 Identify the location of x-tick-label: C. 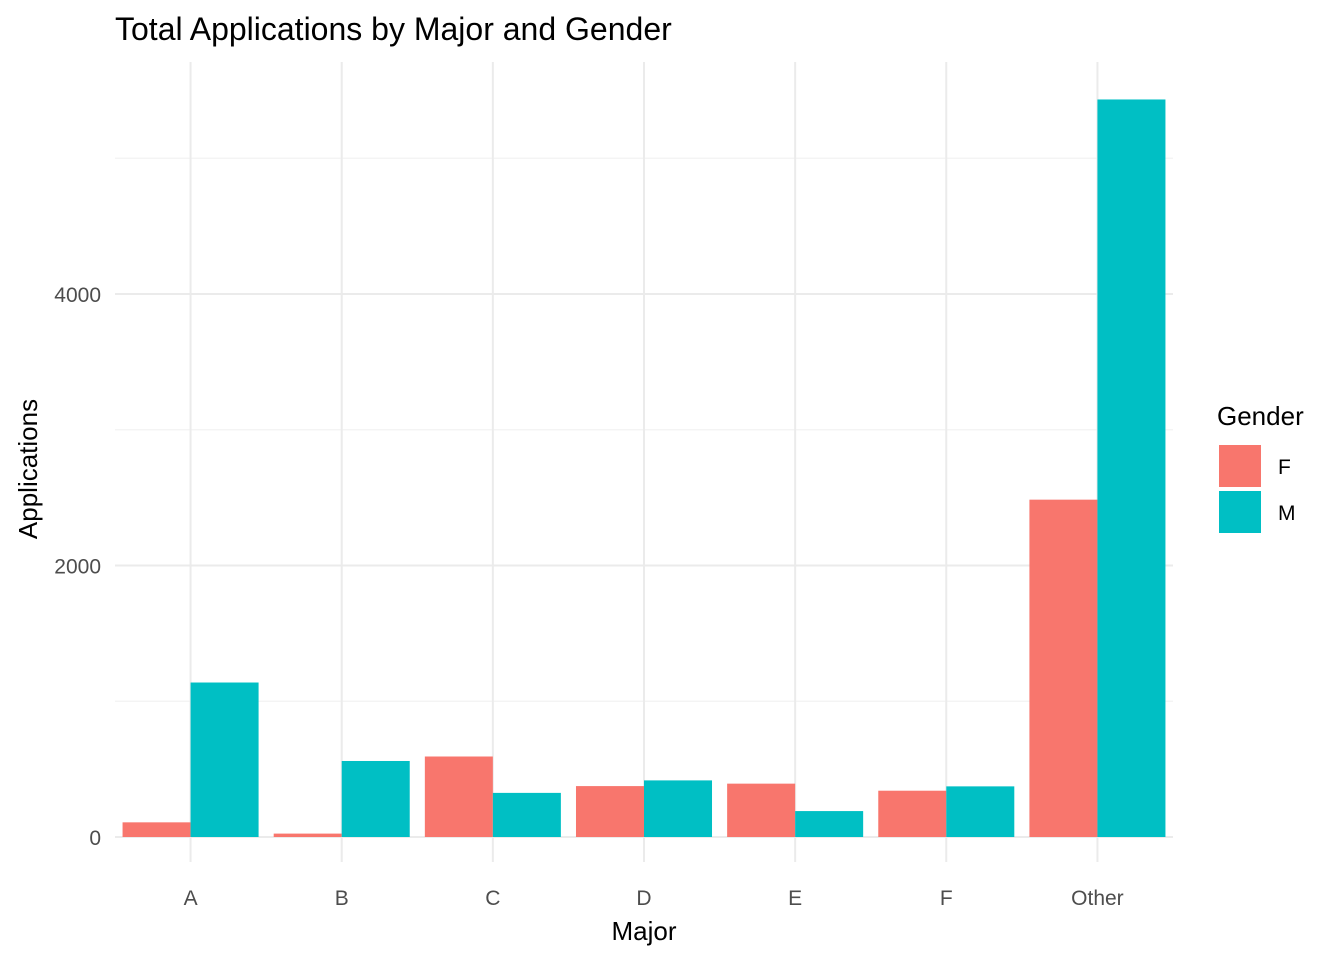
(492, 898).